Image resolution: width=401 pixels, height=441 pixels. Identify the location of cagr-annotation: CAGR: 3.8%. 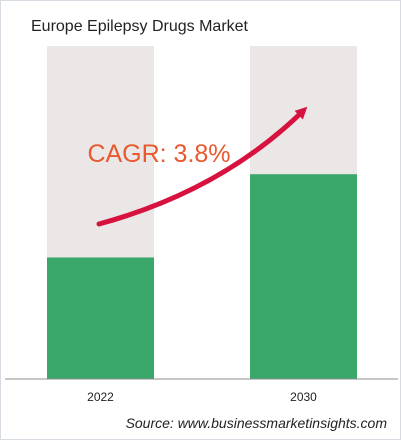
(158, 154).